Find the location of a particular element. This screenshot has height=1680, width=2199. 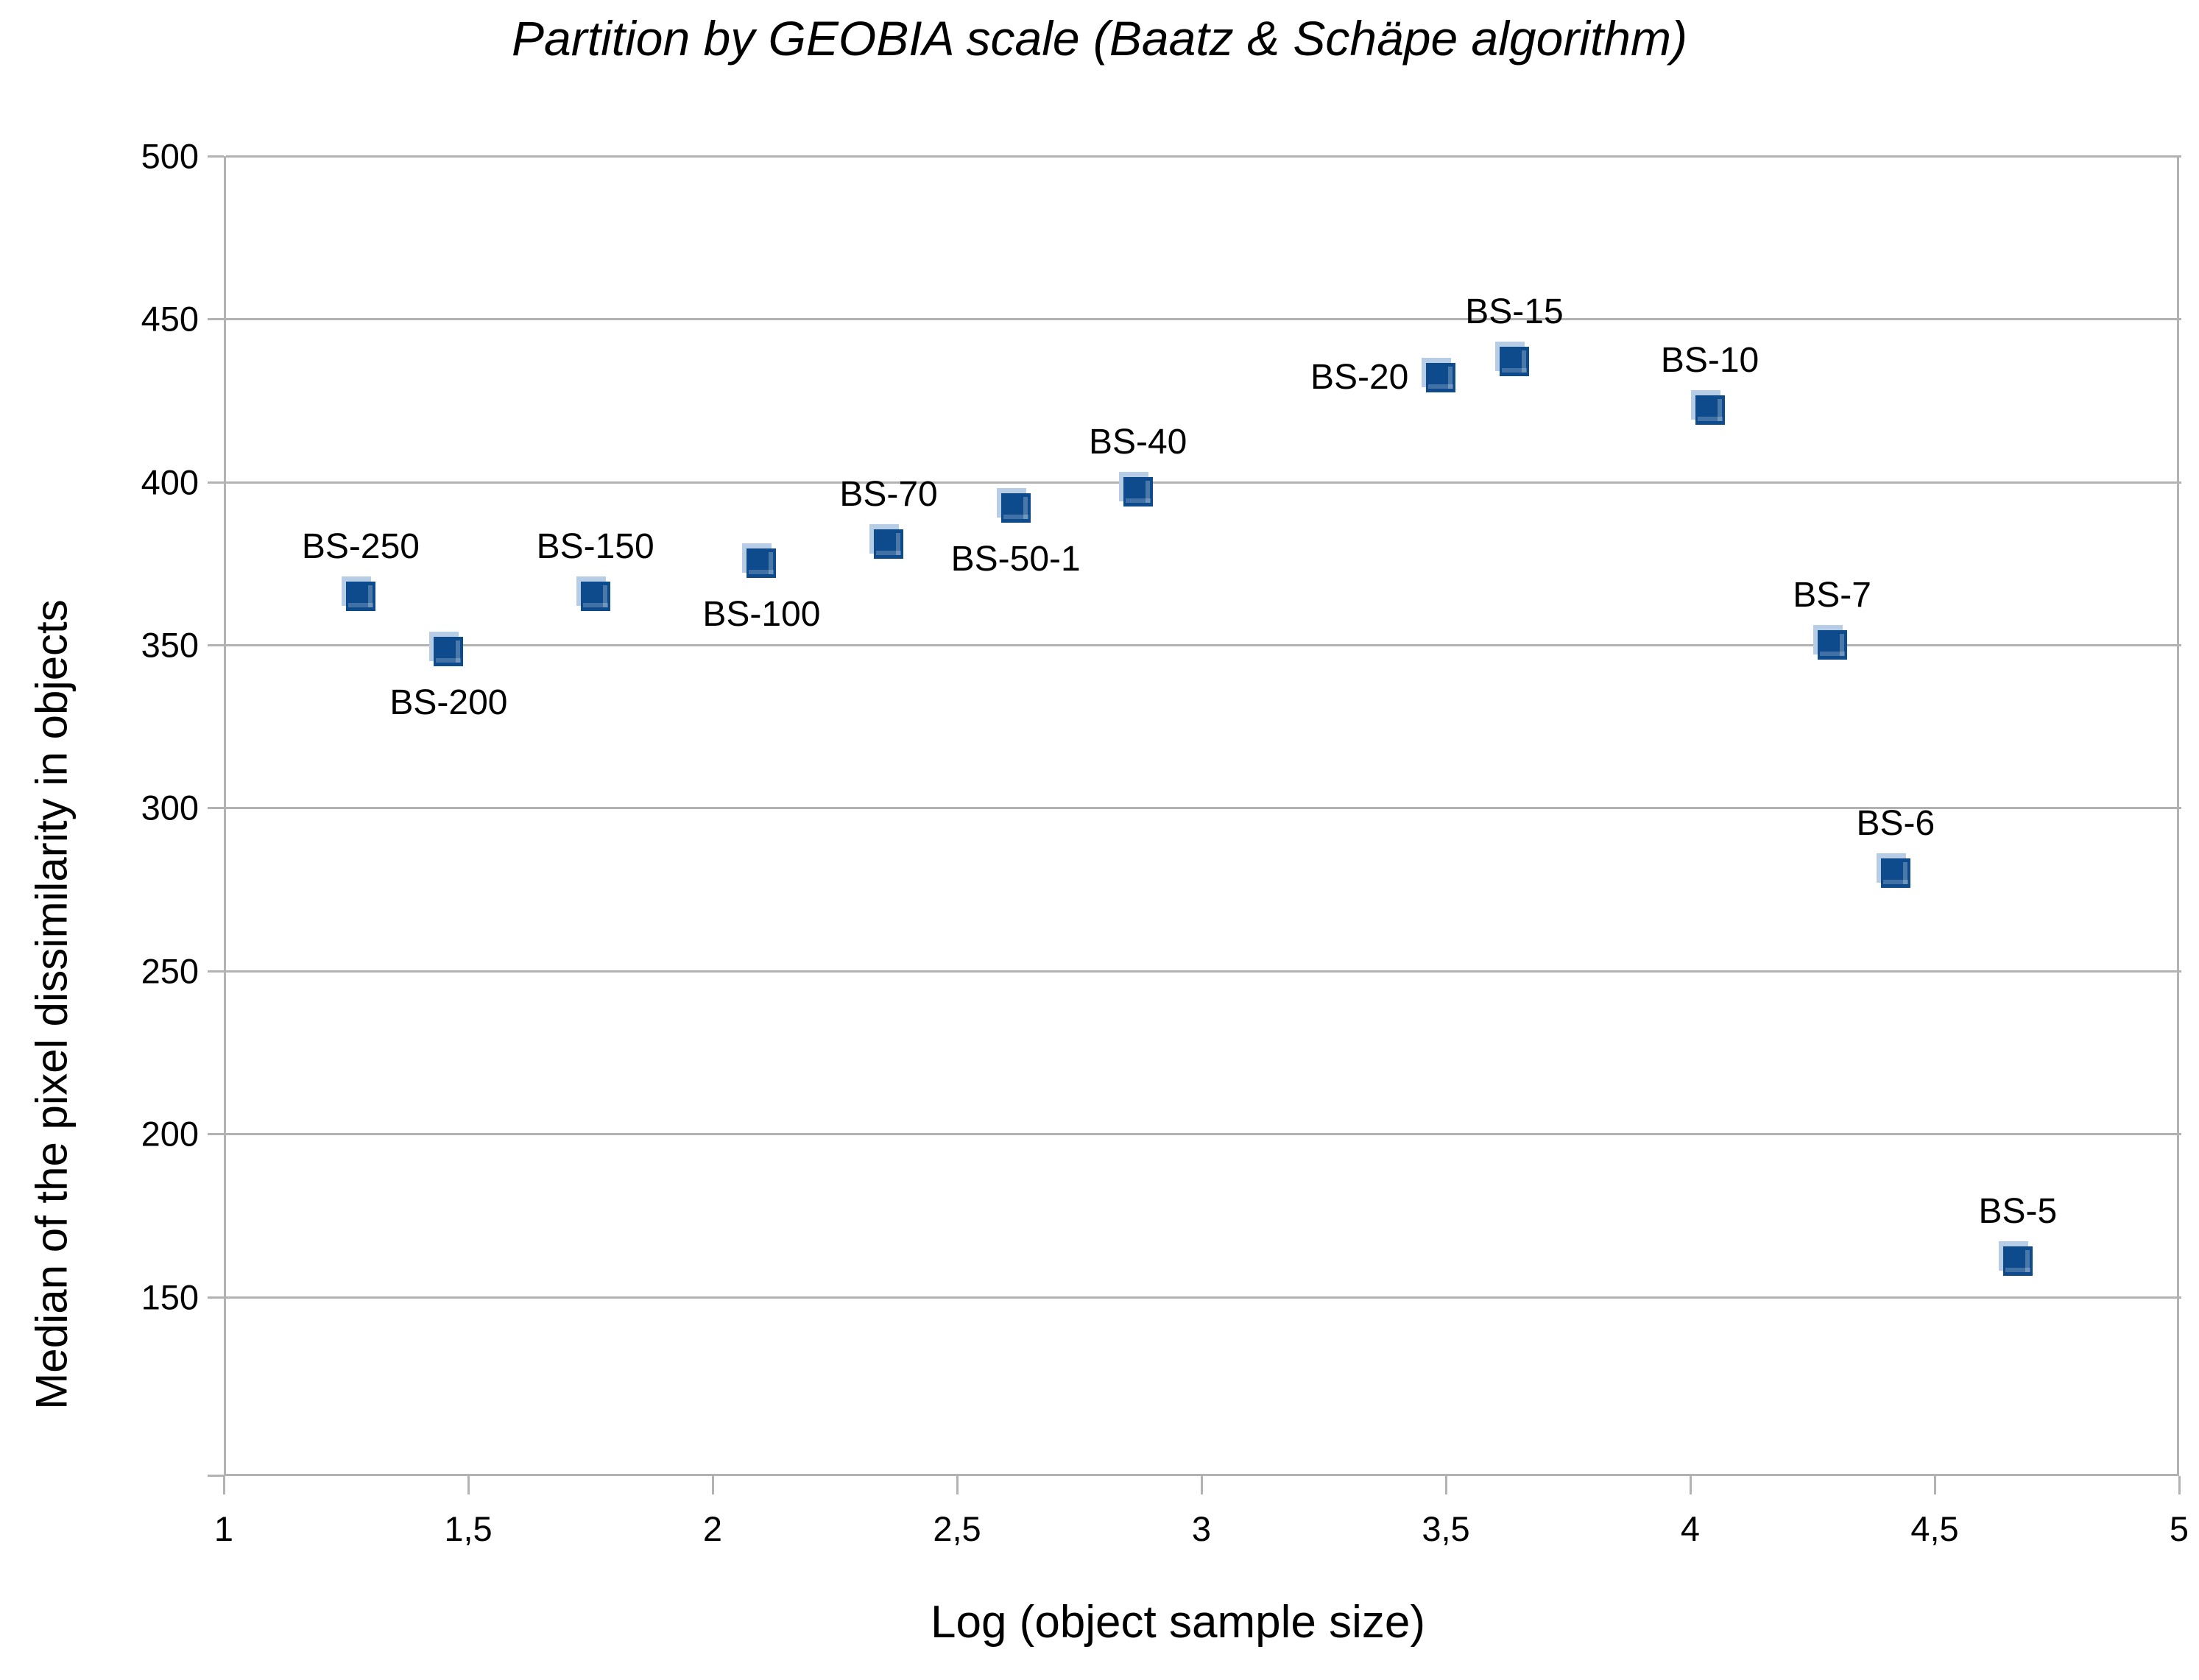

y-tick-label: 500 is located at coordinates (170, 156).